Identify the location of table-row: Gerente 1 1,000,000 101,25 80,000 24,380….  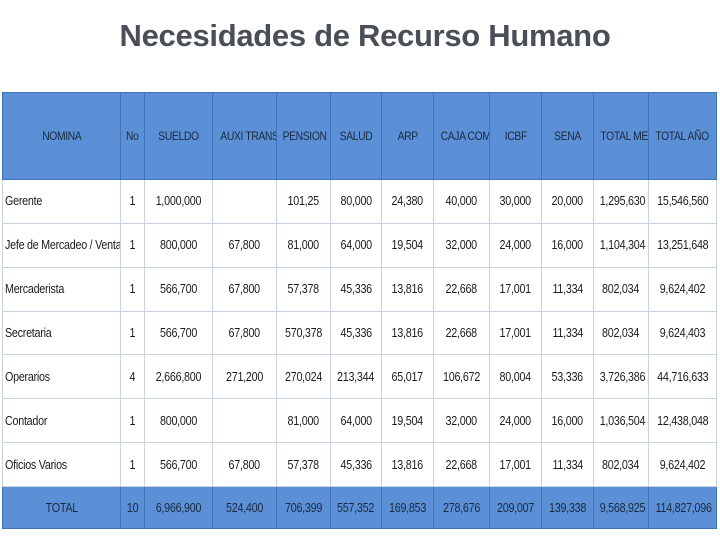
(359, 201).